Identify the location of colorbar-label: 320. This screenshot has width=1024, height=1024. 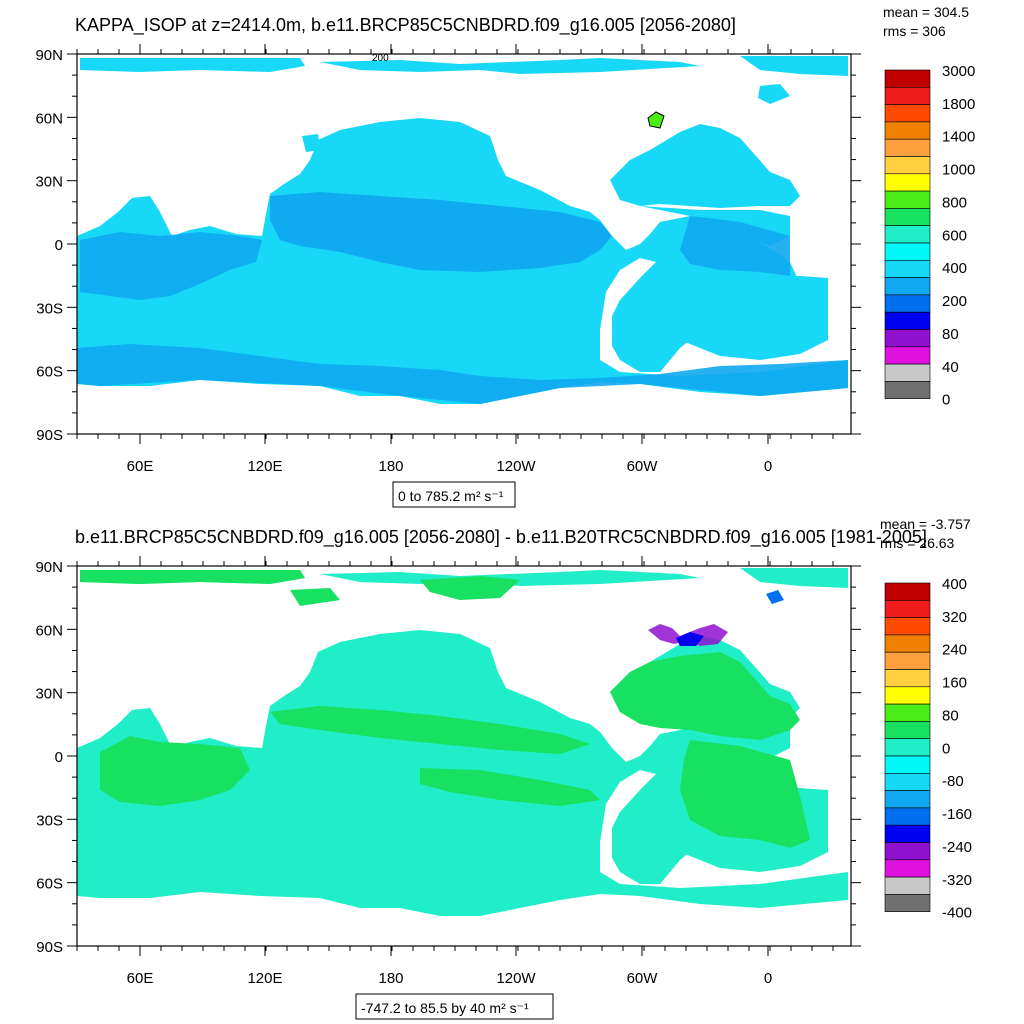
(954, 617).